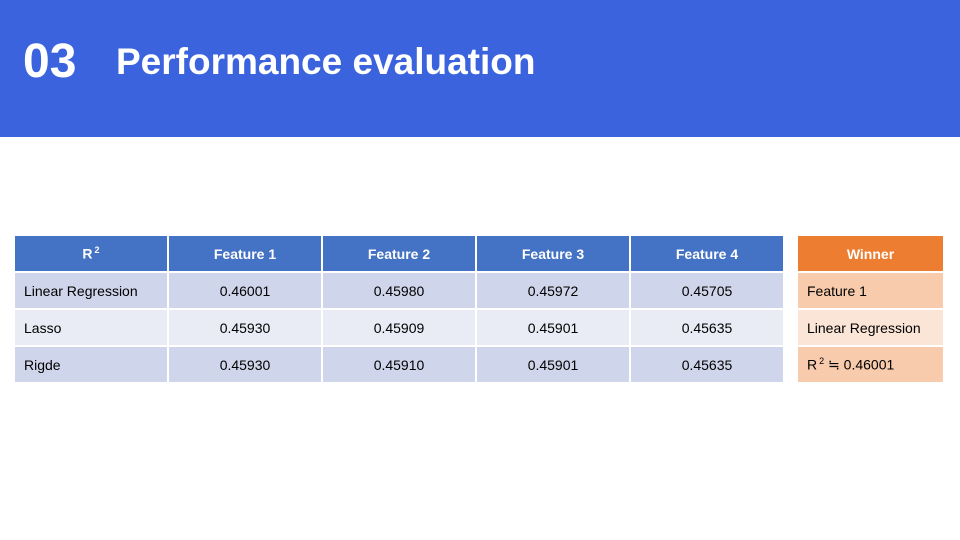  Describe the element at coordinates (245, 253) in the screenshot. I see `header-feature-1: Feature 1` at that location.